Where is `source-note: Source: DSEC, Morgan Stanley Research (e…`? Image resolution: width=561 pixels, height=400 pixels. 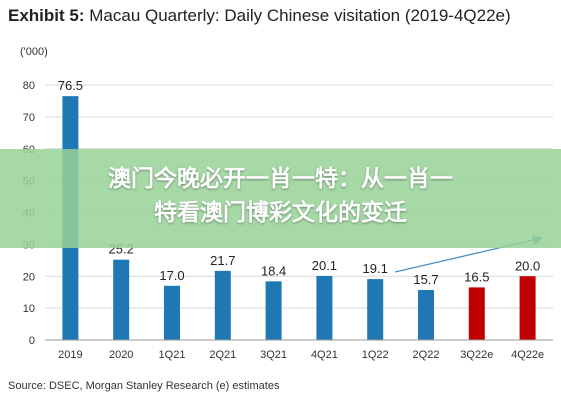 source-note: Source: DSEC, Morgan Stanley Research (e… is located at coordinates (144, 386).